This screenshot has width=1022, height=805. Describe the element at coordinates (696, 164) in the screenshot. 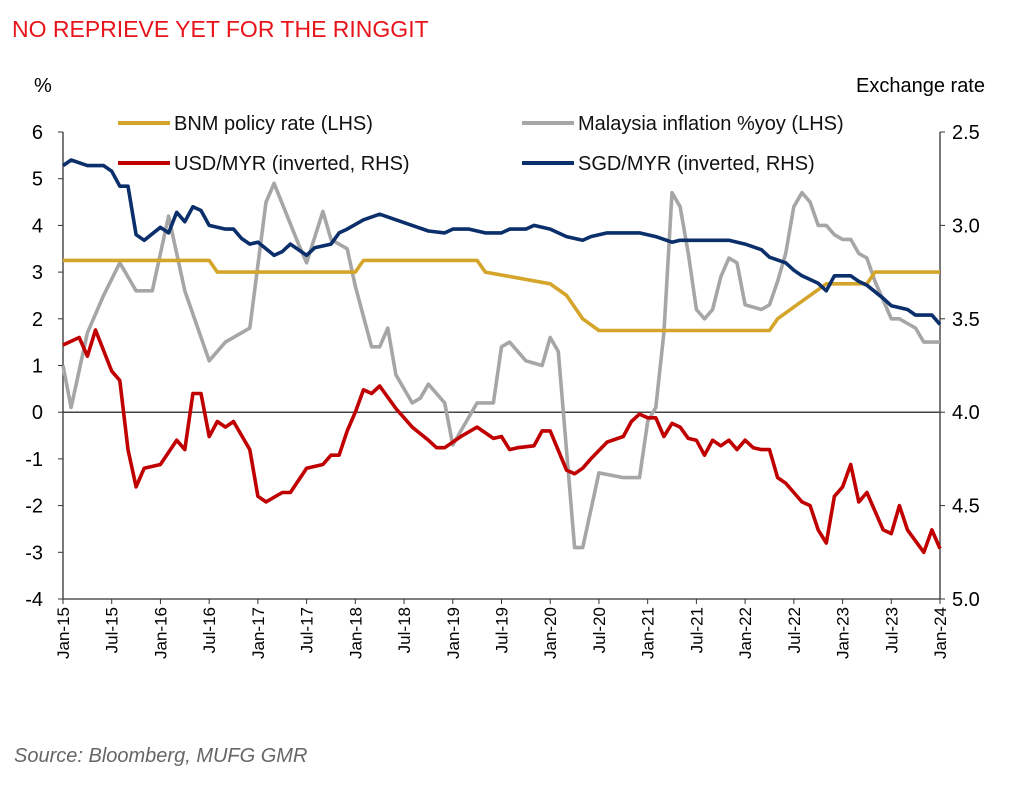

I see `legend-label-sgd: SGD/MYR (inverted, RHS)` at that location.